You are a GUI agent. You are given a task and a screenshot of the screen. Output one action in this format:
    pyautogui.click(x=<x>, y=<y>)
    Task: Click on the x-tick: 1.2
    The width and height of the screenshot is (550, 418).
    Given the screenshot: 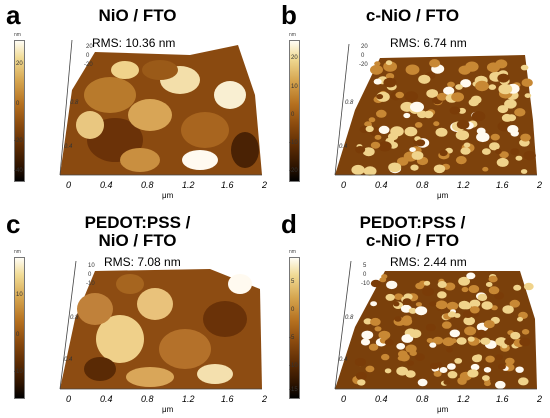 What is the action you would take?
    pyautogui.click(x=188, y=185)
    